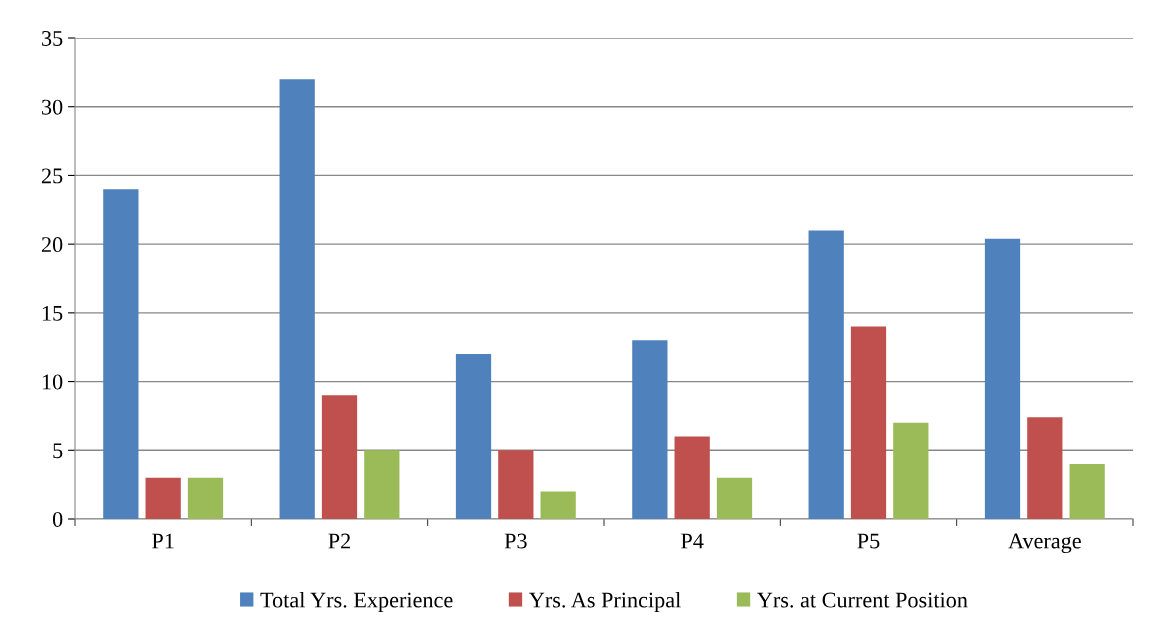 The image size is (1157, 637). What do you see at coordinates (52, 38) in the screenshot?
I see `y-tick-label: 35` at bounding box center [52, 38].